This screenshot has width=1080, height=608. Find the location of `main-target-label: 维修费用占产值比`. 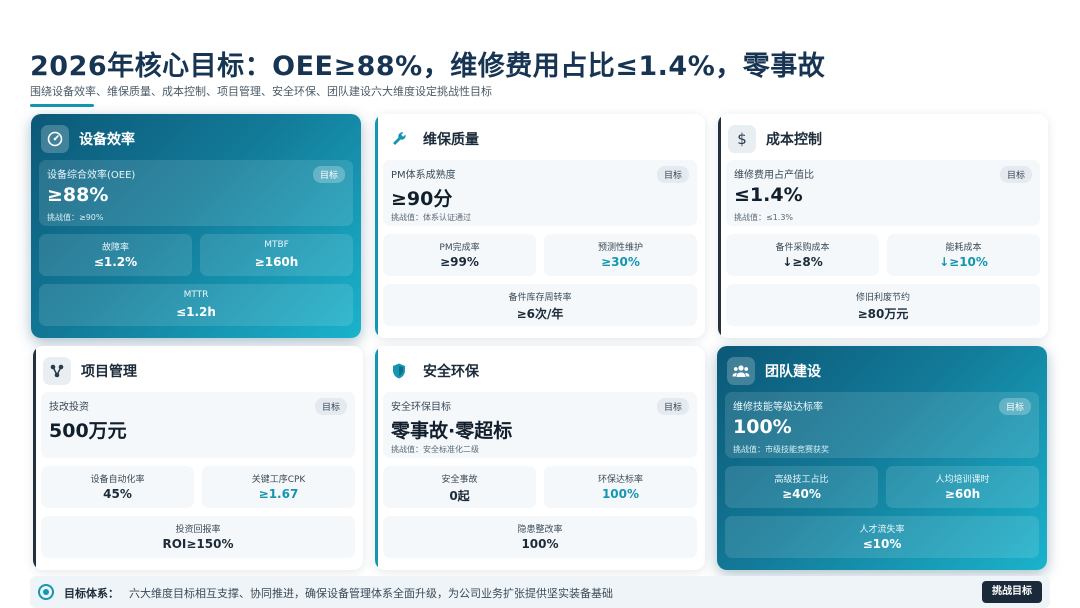

main-target-label: 维修费用占产值比 is located at coordinates (774, 175).